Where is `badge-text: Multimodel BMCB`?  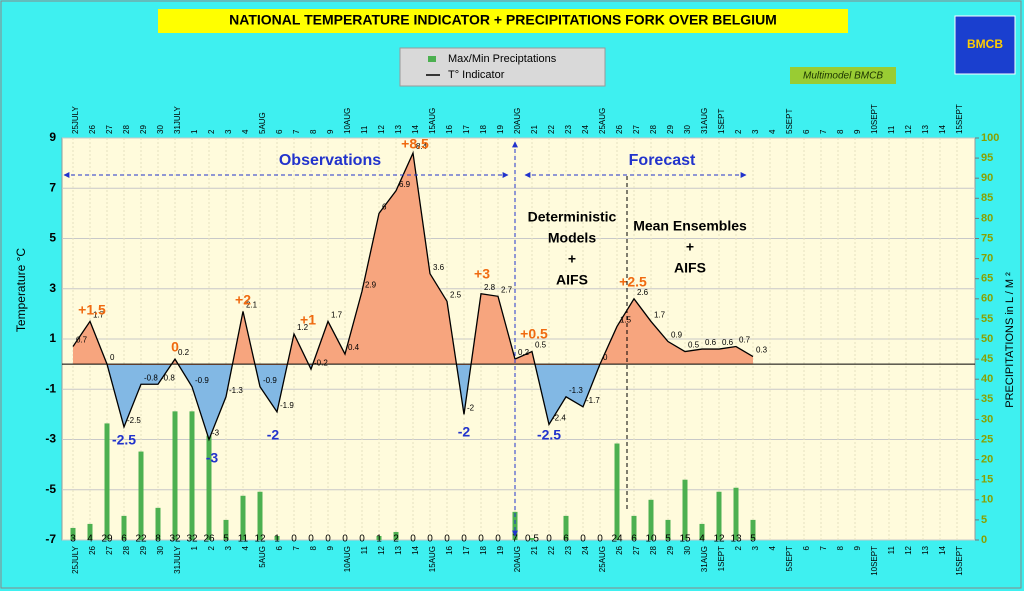 badge-text: Multimodel BMCB is located at coordinates (843, 76).